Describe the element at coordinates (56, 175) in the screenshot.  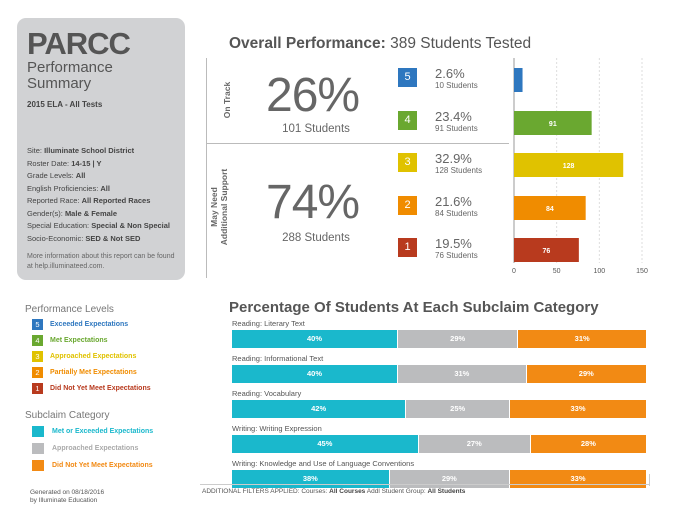
I see `filter-grade-levels: Grade Levels: All` at that location.